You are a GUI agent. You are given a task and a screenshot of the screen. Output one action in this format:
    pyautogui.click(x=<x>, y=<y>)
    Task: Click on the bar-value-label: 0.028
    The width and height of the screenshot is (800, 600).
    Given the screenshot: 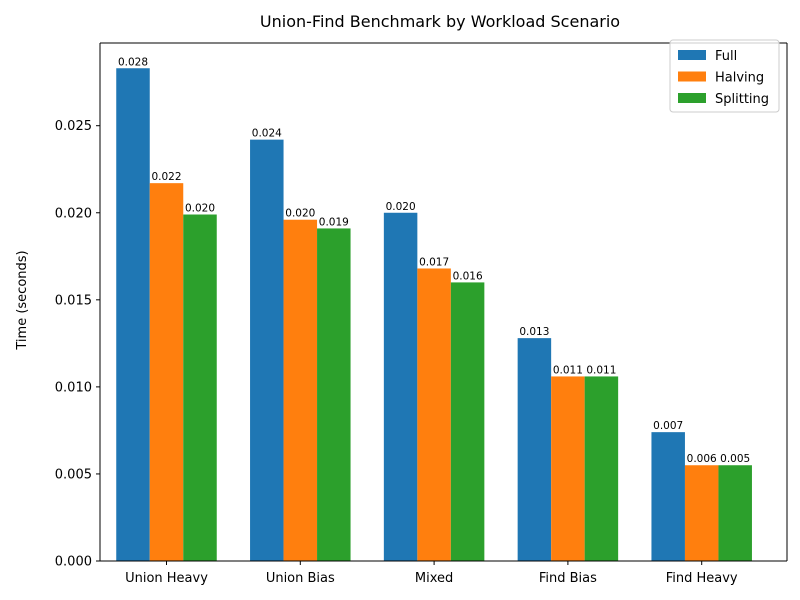 What is the action you would take?
    pyautogui.click(x=133, y=62)
    